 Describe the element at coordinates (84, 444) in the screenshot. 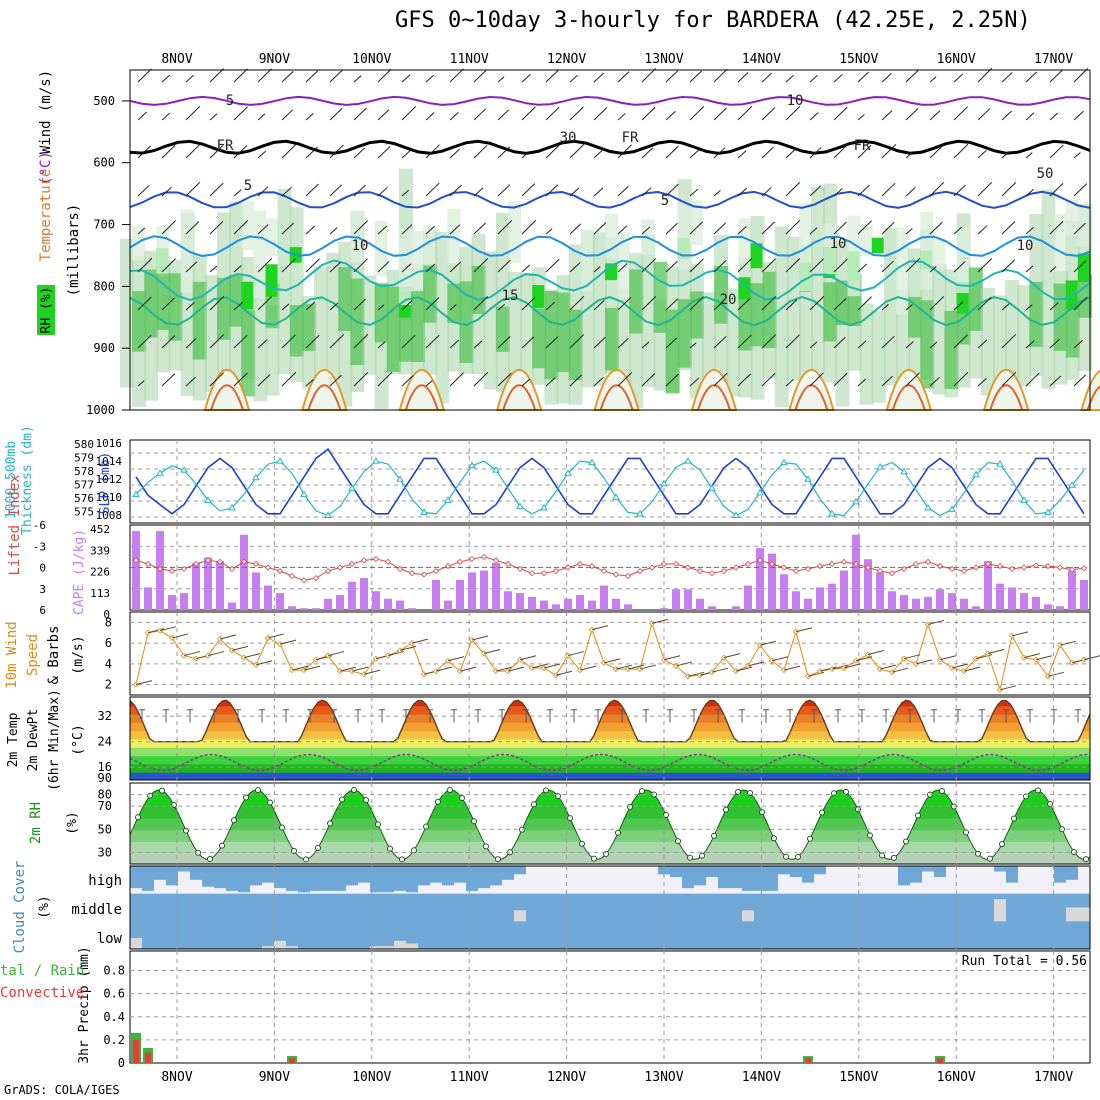

I see `axis-tick-label: 580` at that location.